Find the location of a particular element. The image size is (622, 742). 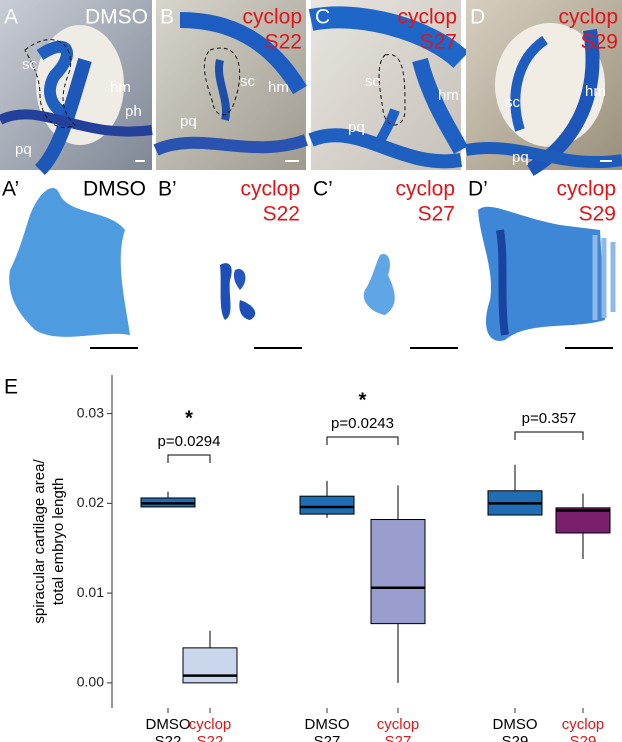

y-axis-label: total embryo length is located at coordinates (58, 542).